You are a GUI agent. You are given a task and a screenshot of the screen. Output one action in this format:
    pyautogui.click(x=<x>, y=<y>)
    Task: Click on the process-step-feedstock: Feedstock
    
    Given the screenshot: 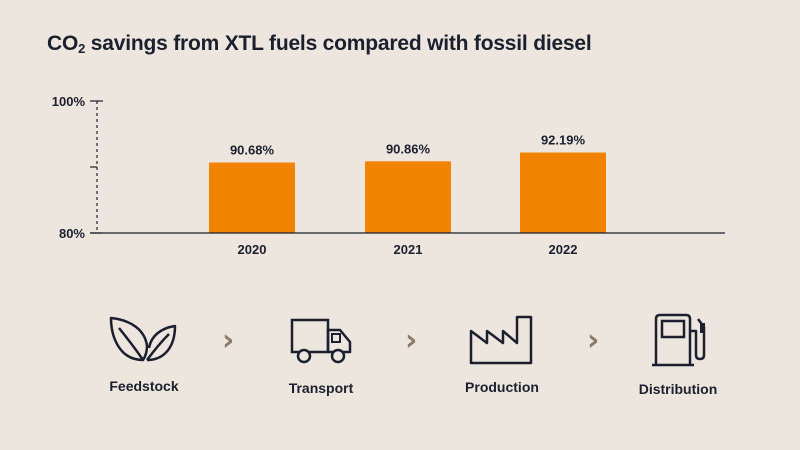 What is the action you would take?
    pyautogui.click(x=144, y=354)
    